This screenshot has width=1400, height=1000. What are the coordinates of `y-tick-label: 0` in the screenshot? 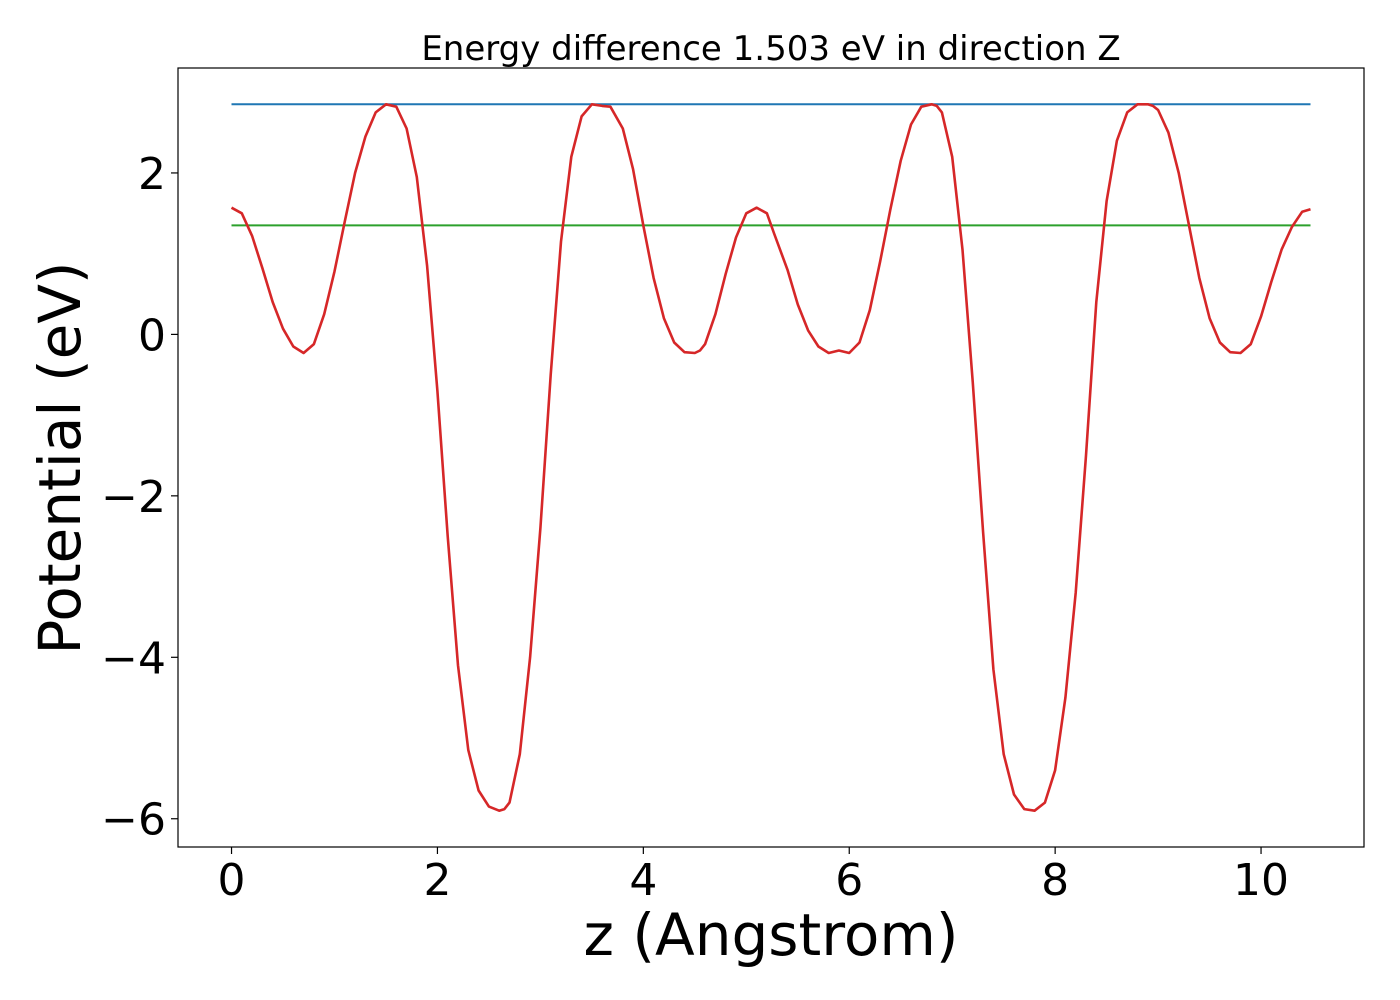 It's located at (152, 335).